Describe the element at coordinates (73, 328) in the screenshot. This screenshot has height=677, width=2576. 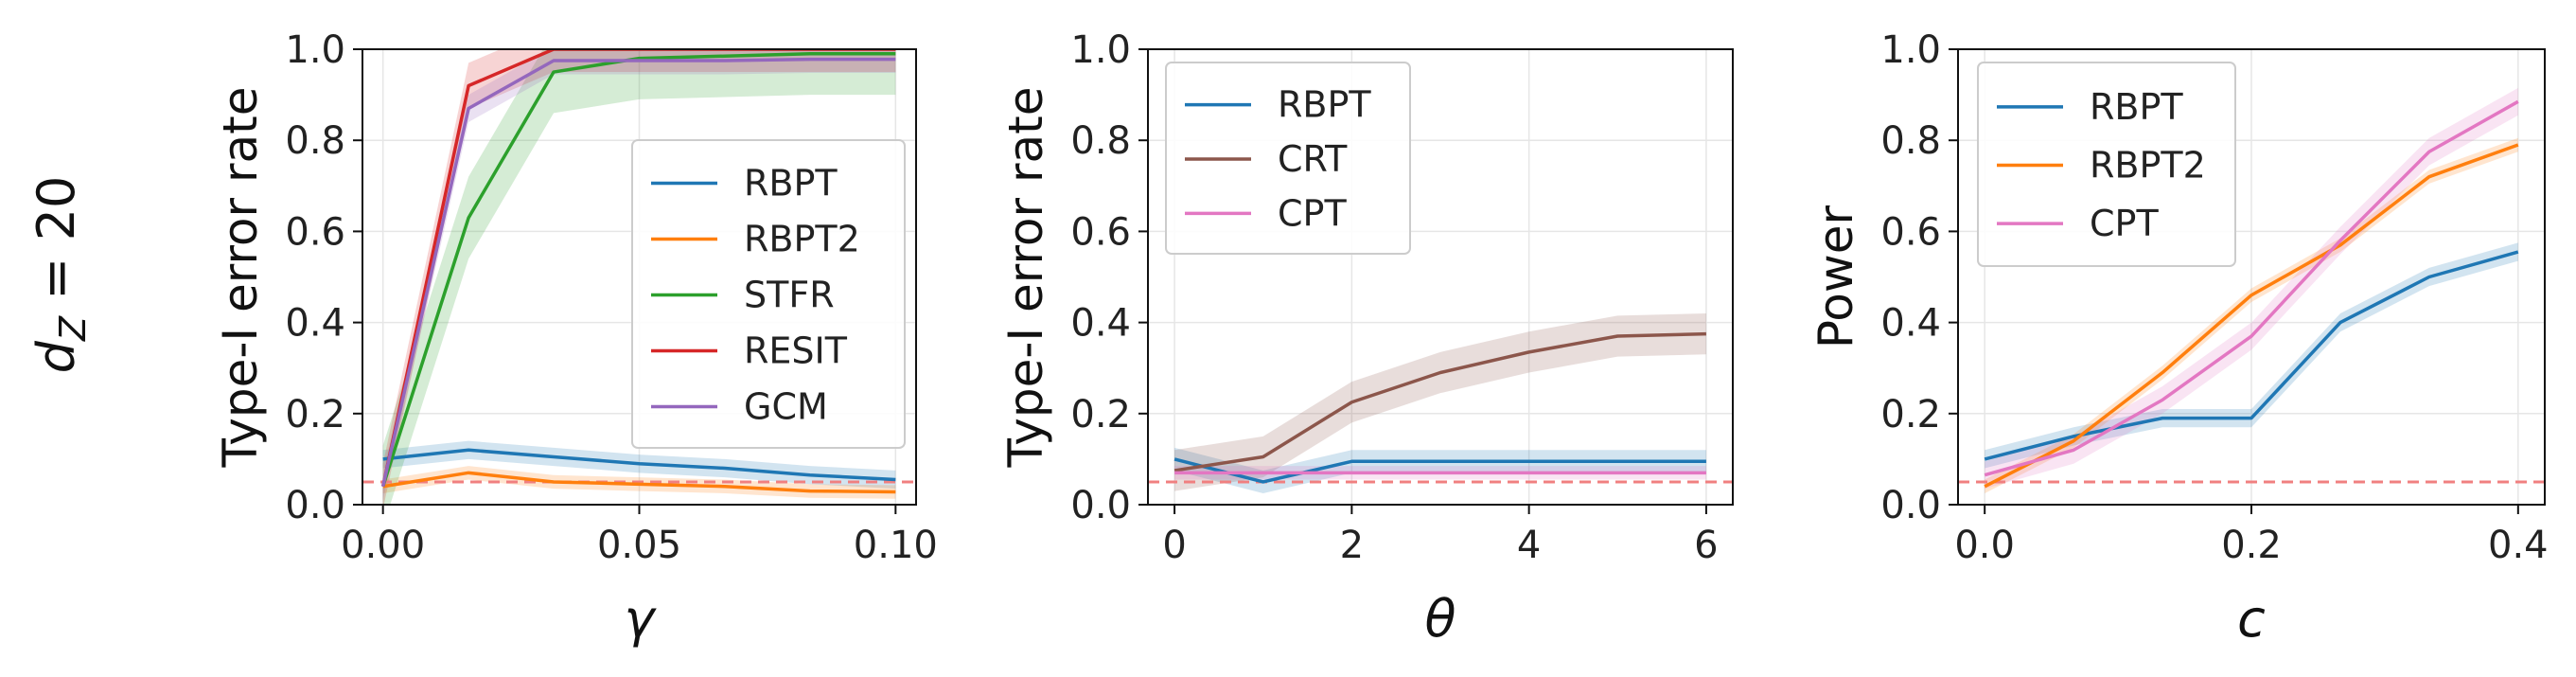
I see `row-label-subscript: Z` at that location.